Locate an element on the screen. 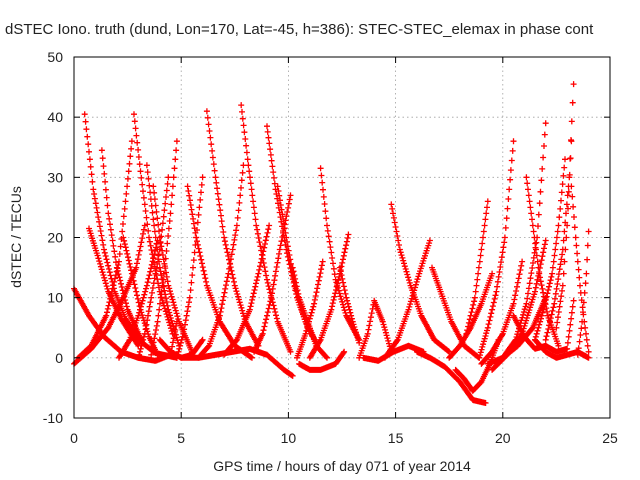 The height and width of the screenshot is (480, 640). x-axis-label: GPS time / hours of day 071 of year 2014 is located at coordinates (342, 466).